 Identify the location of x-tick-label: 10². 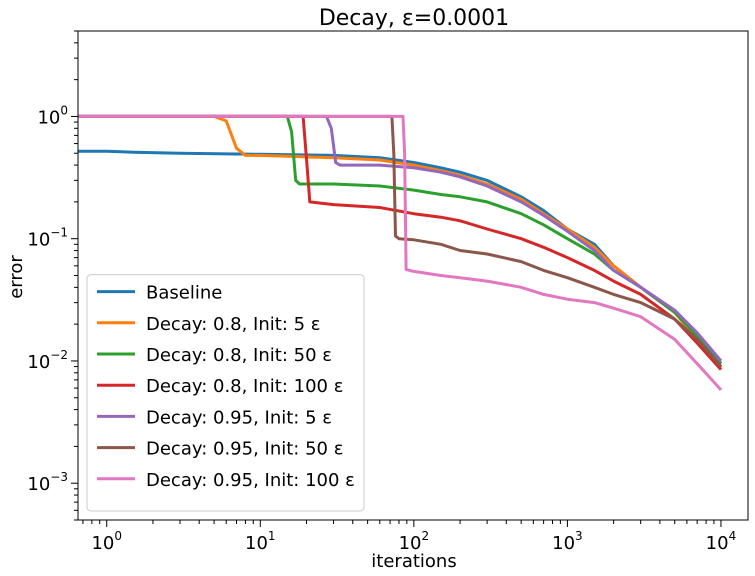
(414, 541).